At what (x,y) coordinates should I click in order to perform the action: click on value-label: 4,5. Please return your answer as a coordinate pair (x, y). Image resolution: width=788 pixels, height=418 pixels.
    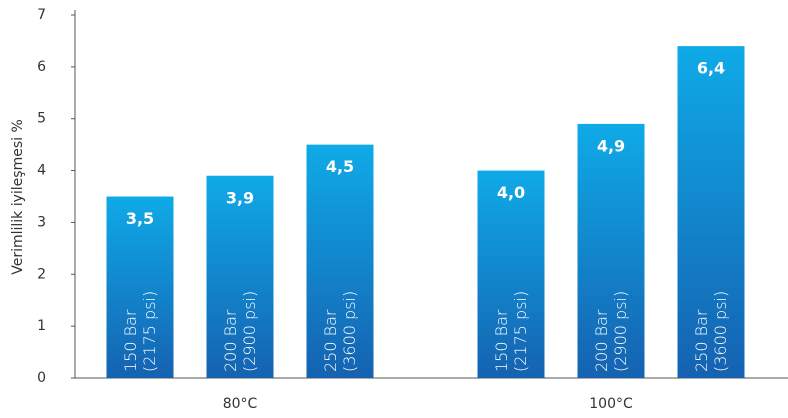
    Looking at the image, I should click on (340, 166).